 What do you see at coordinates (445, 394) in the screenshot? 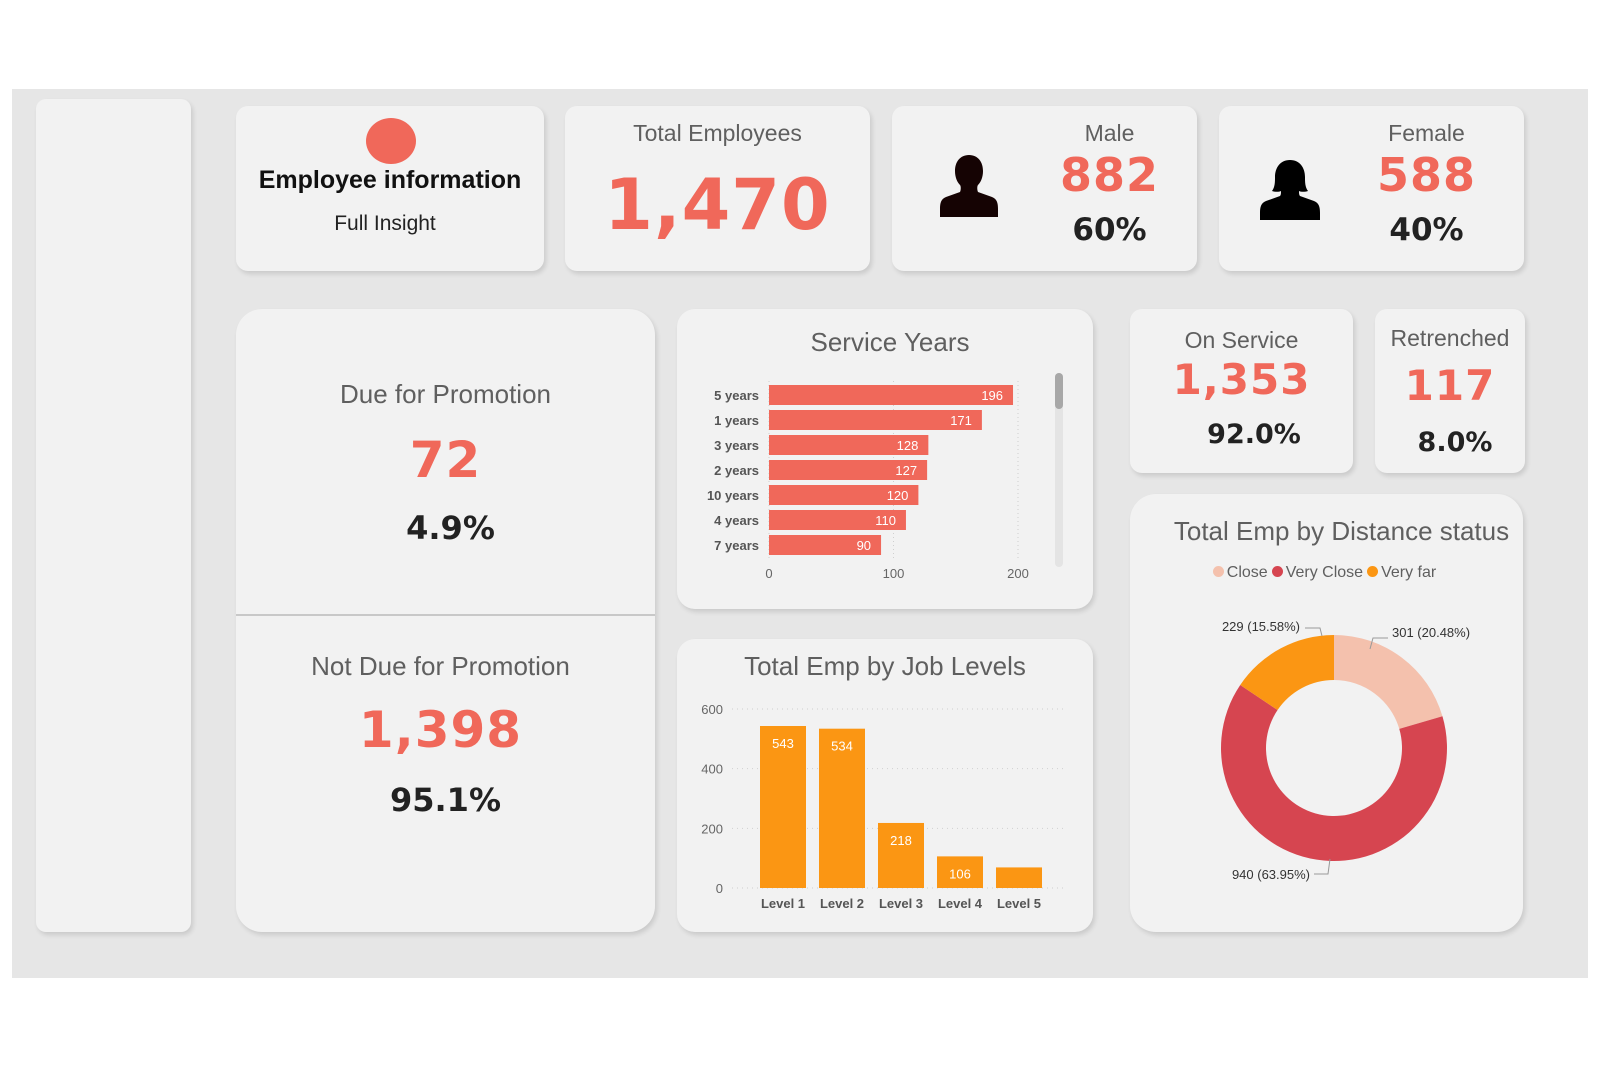
I see `due-promotion-label: Due for Promotion` at bounding box center [445, 394].